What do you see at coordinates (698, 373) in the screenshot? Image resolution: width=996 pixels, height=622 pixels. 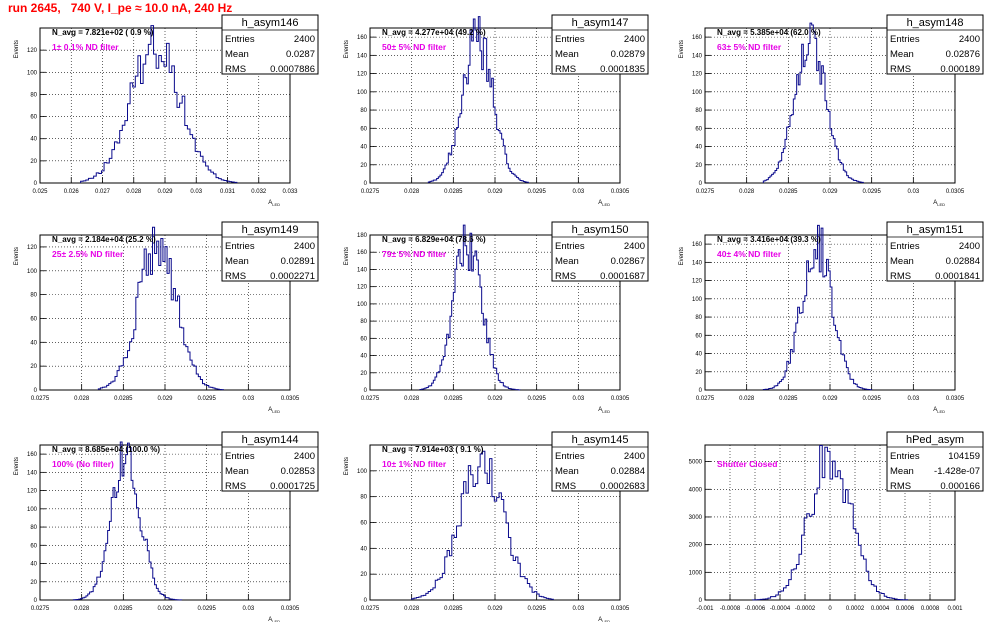 I see `y-tick-label: 20` at bounding box center [698, 373].